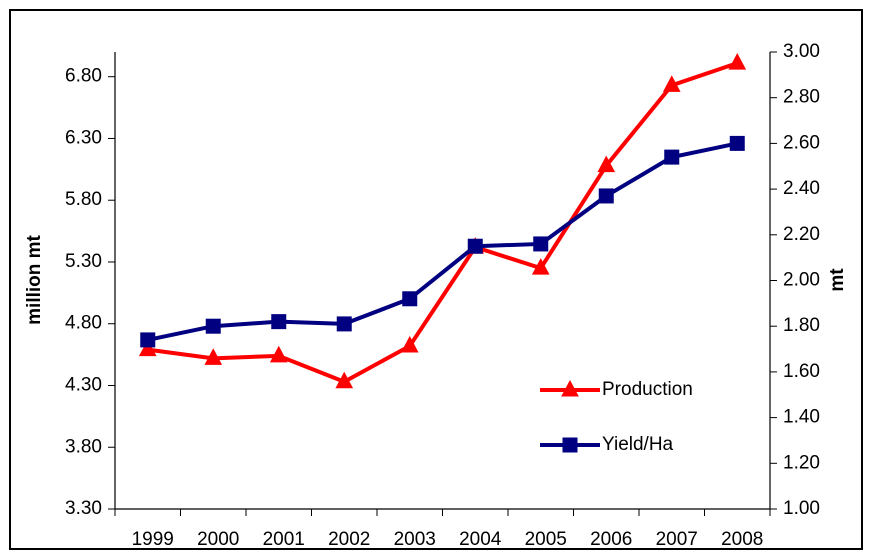 The image size is (872, 559). Describe the element at coordinates (83, 199) in the screenshot. I see `y-tick-label: 5.80` at that location.